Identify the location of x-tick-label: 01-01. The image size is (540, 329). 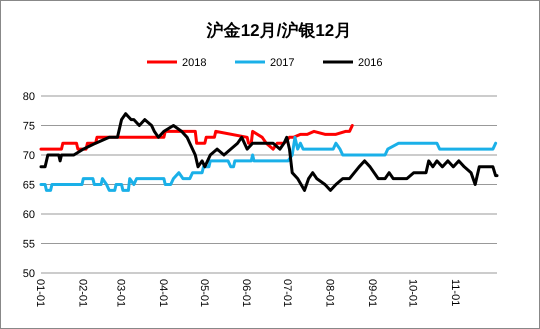
(40, 293).